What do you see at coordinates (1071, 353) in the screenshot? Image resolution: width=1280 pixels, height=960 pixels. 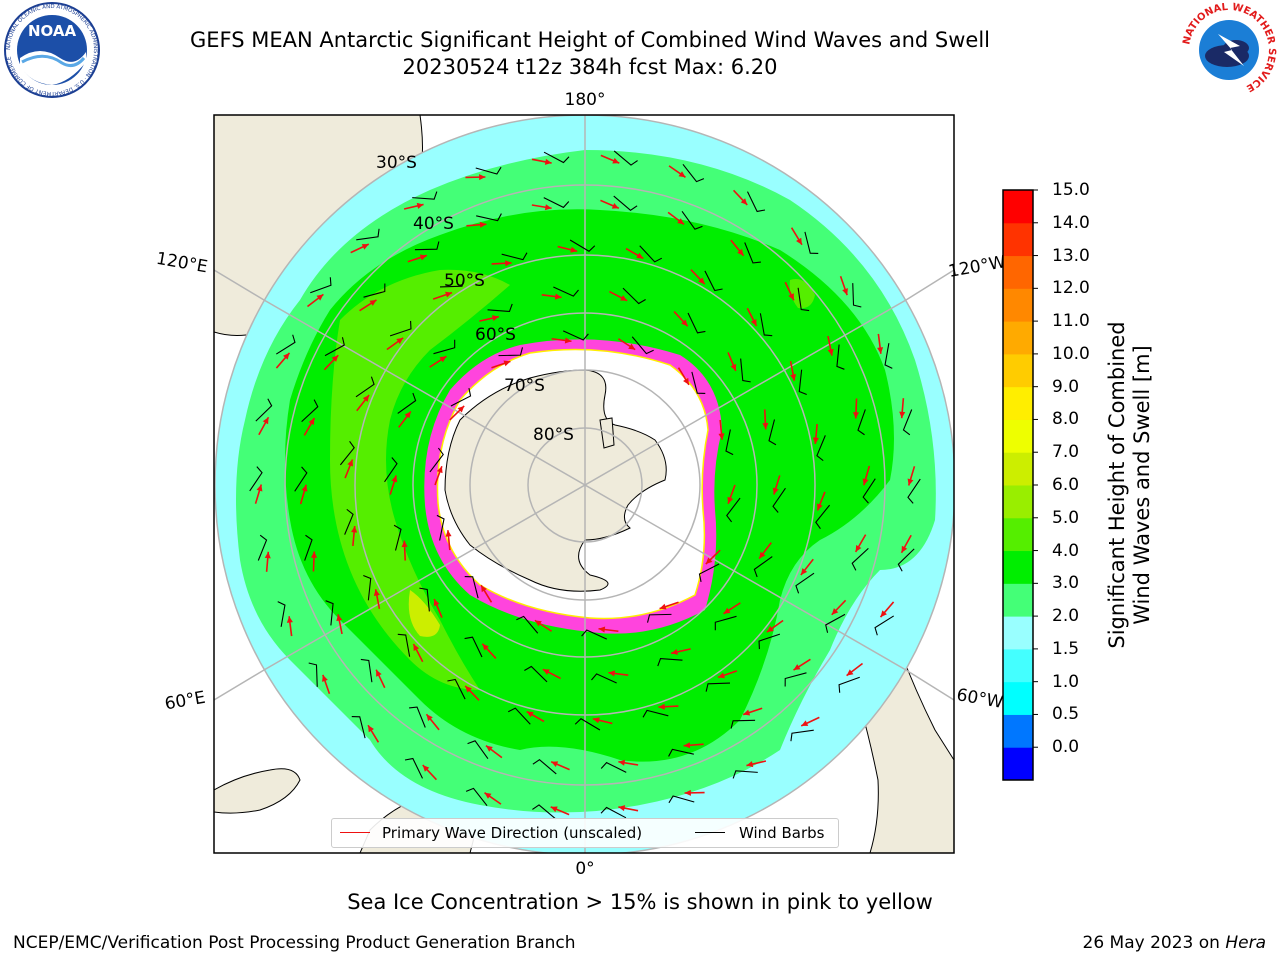 I see `colorbar-tick-label: 10.0` at bounding box center [1071, 353].